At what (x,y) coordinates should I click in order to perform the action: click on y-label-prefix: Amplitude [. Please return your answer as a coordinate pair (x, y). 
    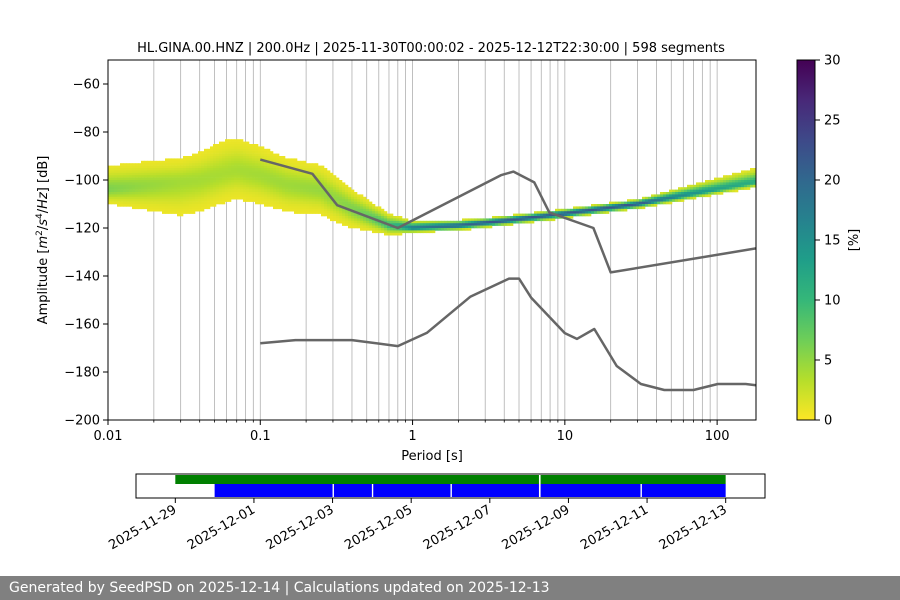
    Looking at the image, I should click on (43, 287).